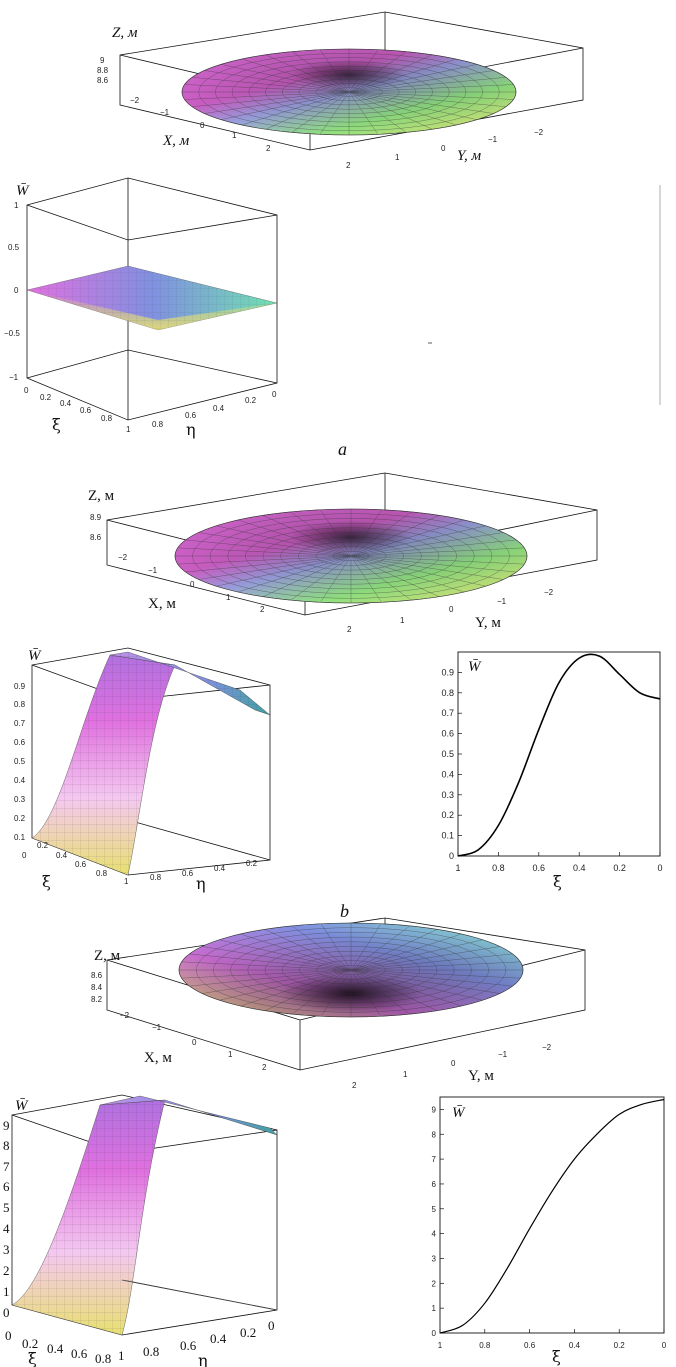  What do you see at coordinates (20, 723) in the screenshot?
I see `svg-text: 0.7` at bounding box center [20, 723].